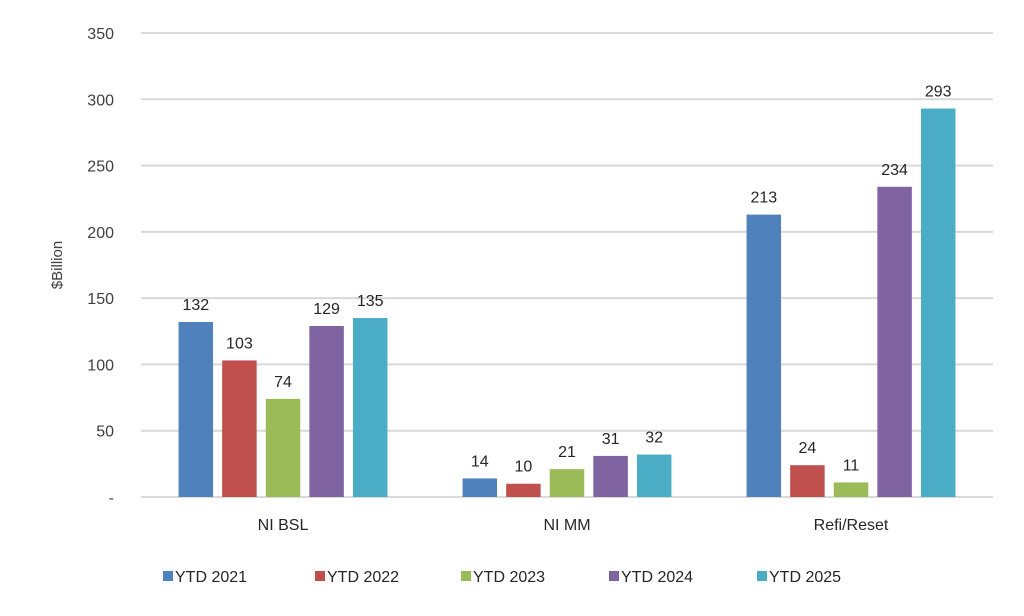 The height and width of the screenshot is (616, 1024). I want to click on legend-label: YTD 2024, so click(657, 577).